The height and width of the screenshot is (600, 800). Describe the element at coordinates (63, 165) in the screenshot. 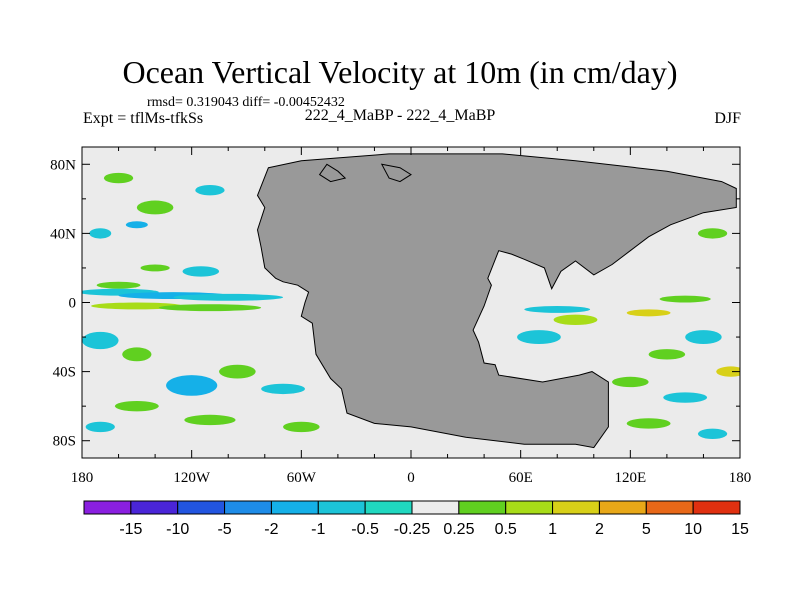

I see `y-tick-label: 80N` at that location.